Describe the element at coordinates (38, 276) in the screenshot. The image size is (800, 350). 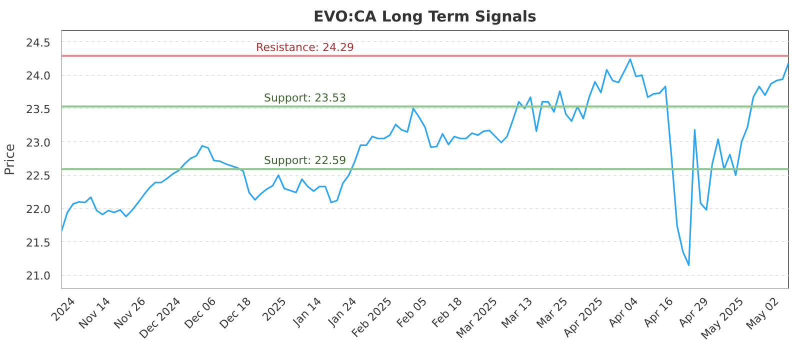
I see `y-tick-label: 21.0` at that location.